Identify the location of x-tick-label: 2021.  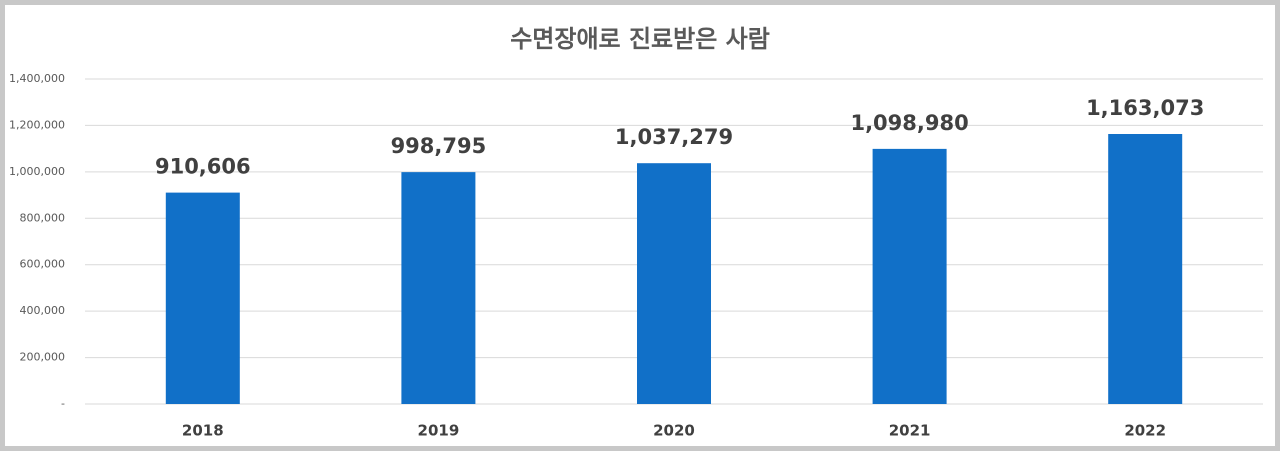
(910, 431).